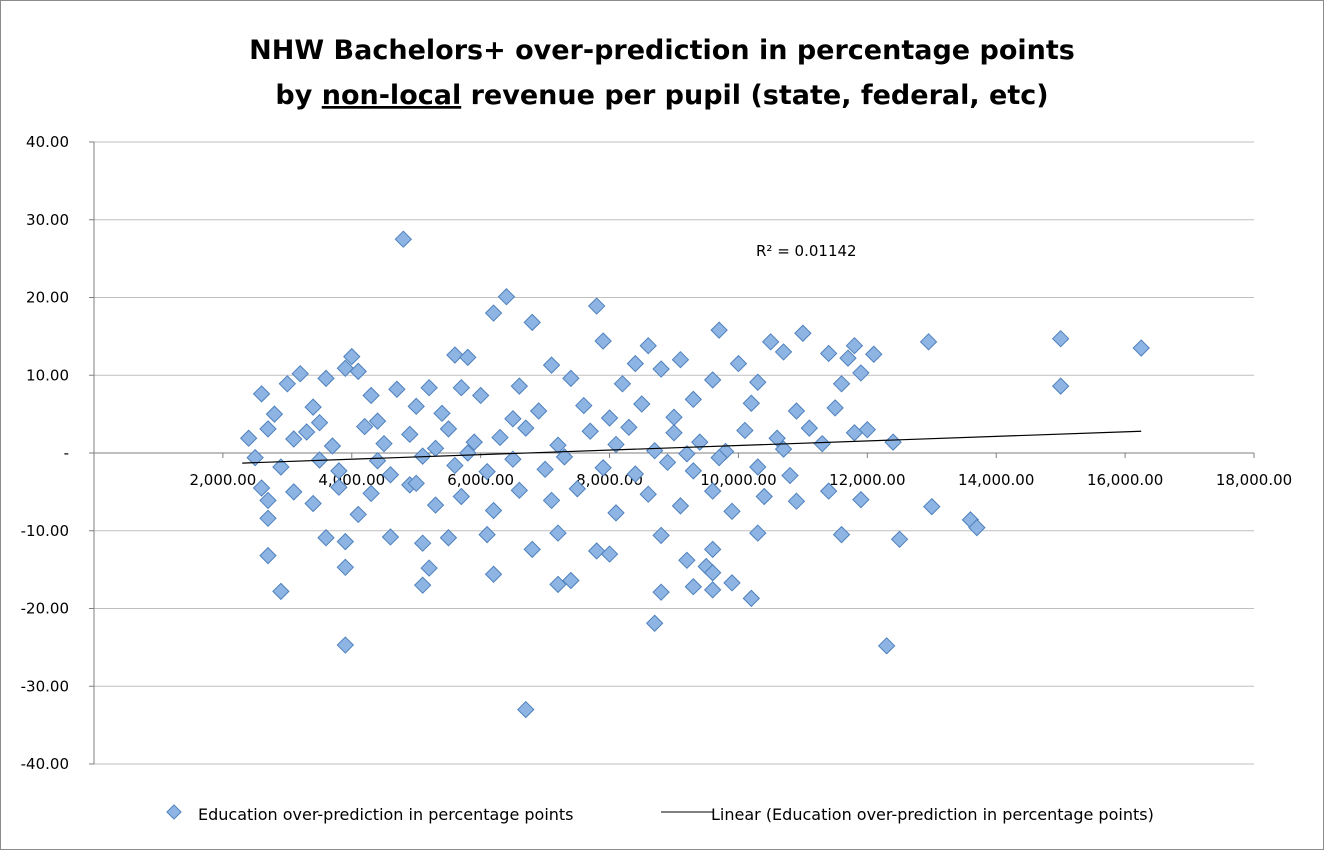 The height and width of the screenshot is (850, 1324). Describe the element at coordinates (45, 764) in the screenshot. I see `y-tick-label: -40.00` at that location.